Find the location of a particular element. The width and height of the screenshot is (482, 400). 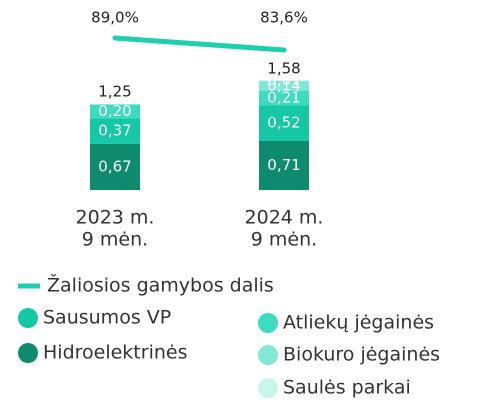

legend-label: Žaliosios gamybos dalis is located at coordinates (160, 285).